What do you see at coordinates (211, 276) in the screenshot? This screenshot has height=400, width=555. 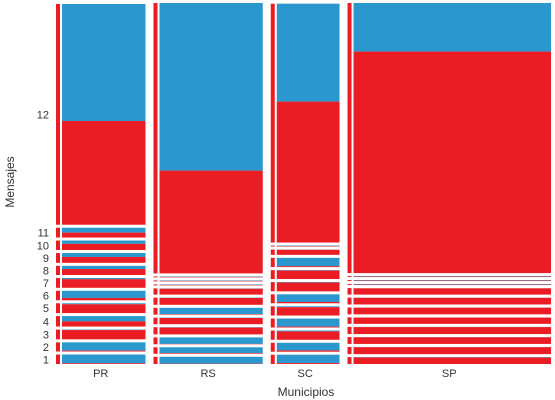 I see `mosaic-cell-RS-11-b` at bounding box center [211, 276].